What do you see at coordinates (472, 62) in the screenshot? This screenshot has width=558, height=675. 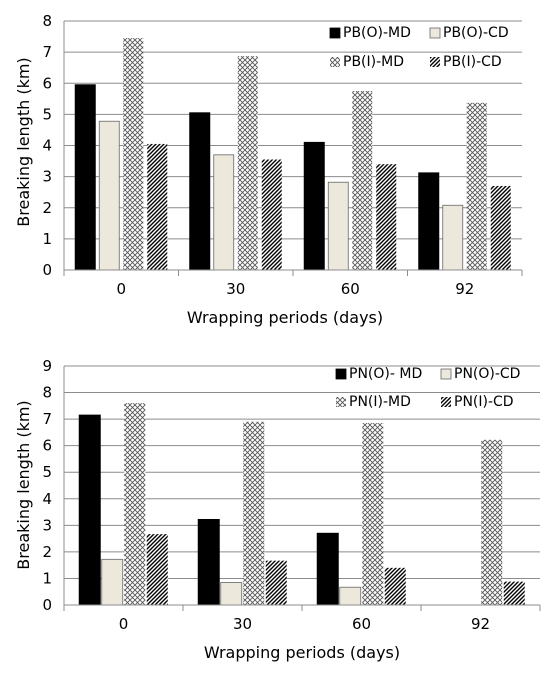 I see `legend-label: PB(I)-CD` at bounding box center [472, 62].